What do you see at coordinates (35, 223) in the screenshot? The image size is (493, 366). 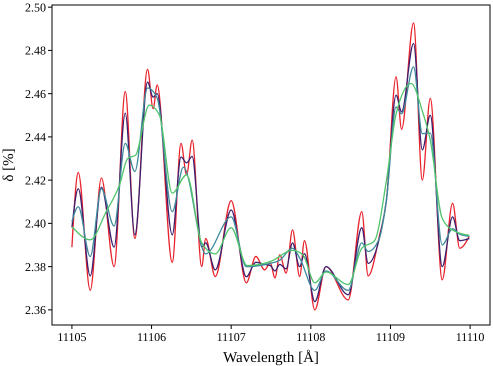 I see `y-tick-label: 2.40` at bounding box center [35, 223].